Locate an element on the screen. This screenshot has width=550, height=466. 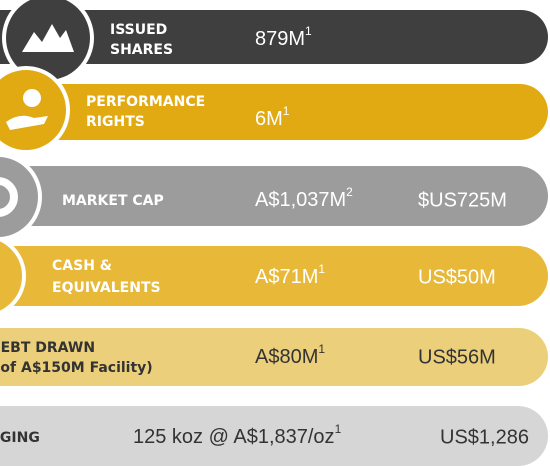
row-value: A$71M1 is located at coordinates (290, 275).